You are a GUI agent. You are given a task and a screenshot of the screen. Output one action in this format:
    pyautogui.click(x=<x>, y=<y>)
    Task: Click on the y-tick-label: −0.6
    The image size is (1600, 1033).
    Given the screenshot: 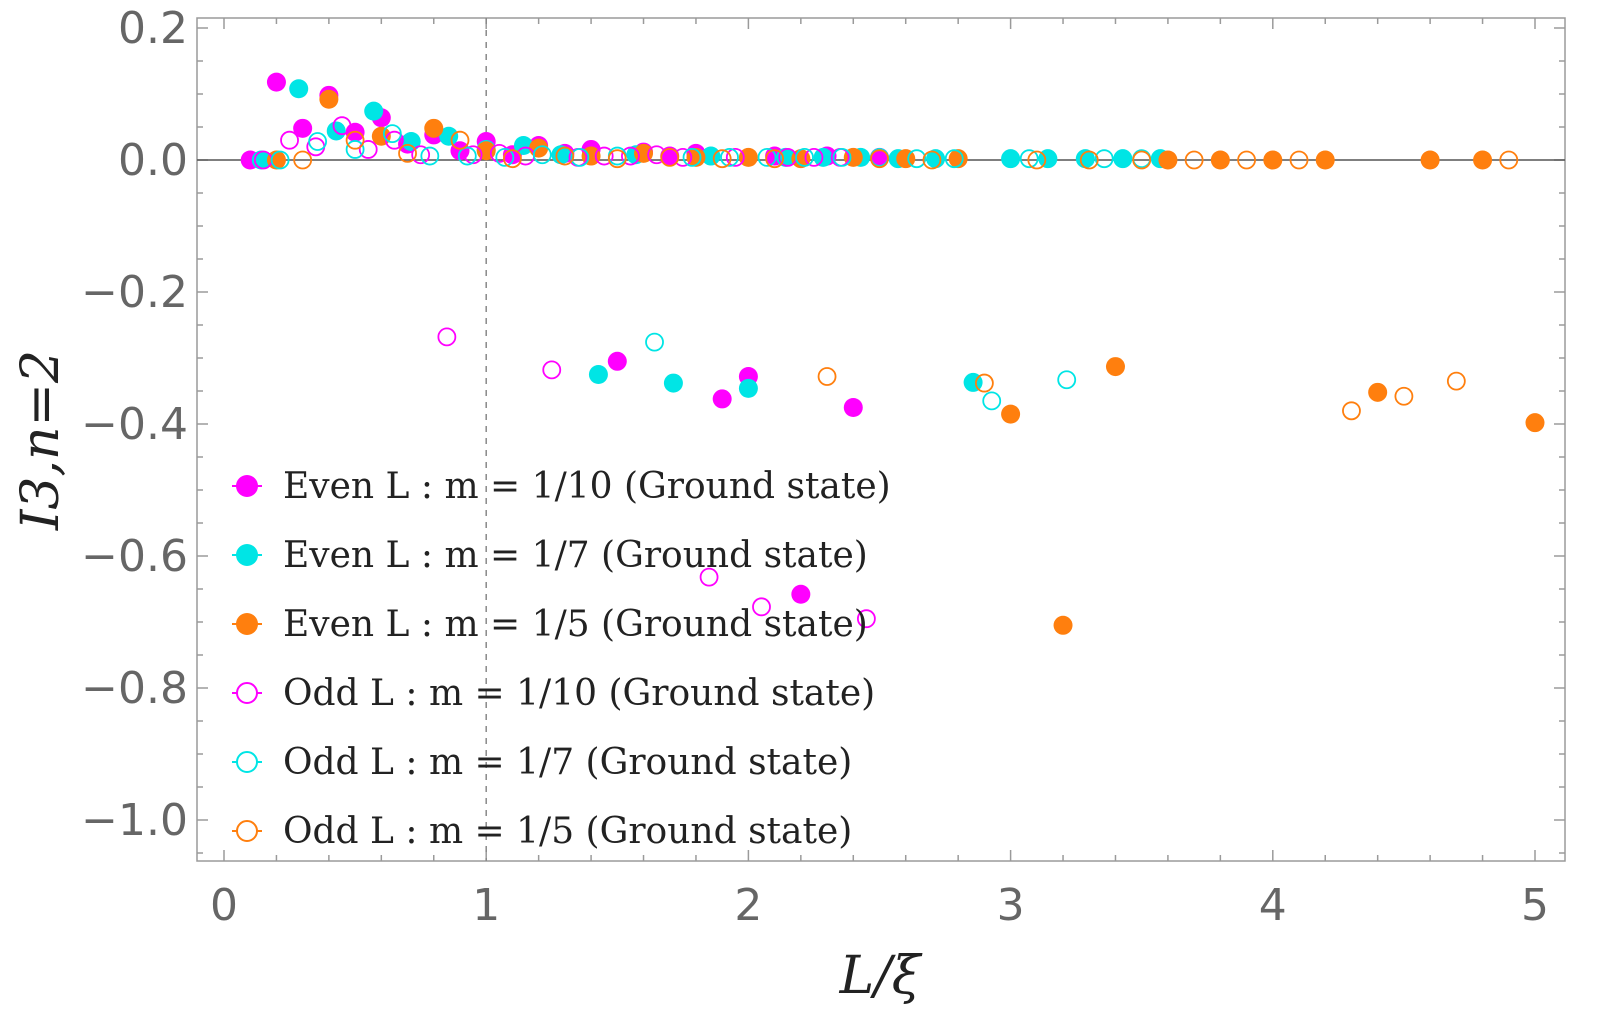 What is the action you would take?
    pyautogui.click(x=134, y=556)
    